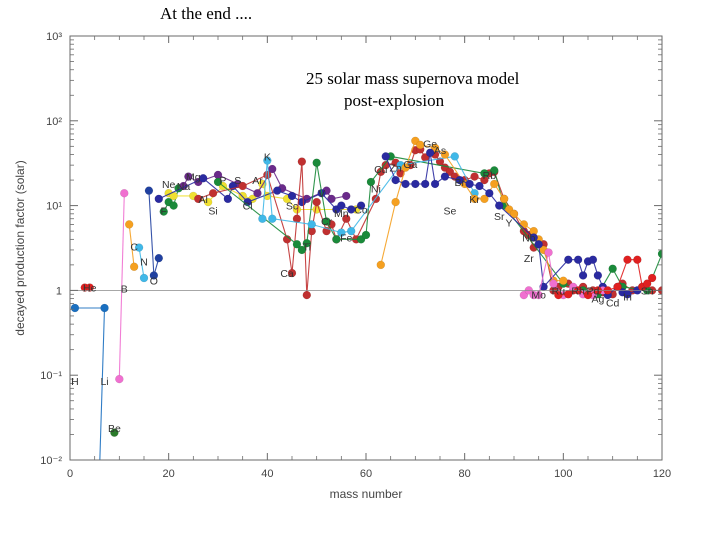  What do you see at coordinates (237, 181) in the screenshot?
I see `element-label: S` at bounding box center [237, 181].